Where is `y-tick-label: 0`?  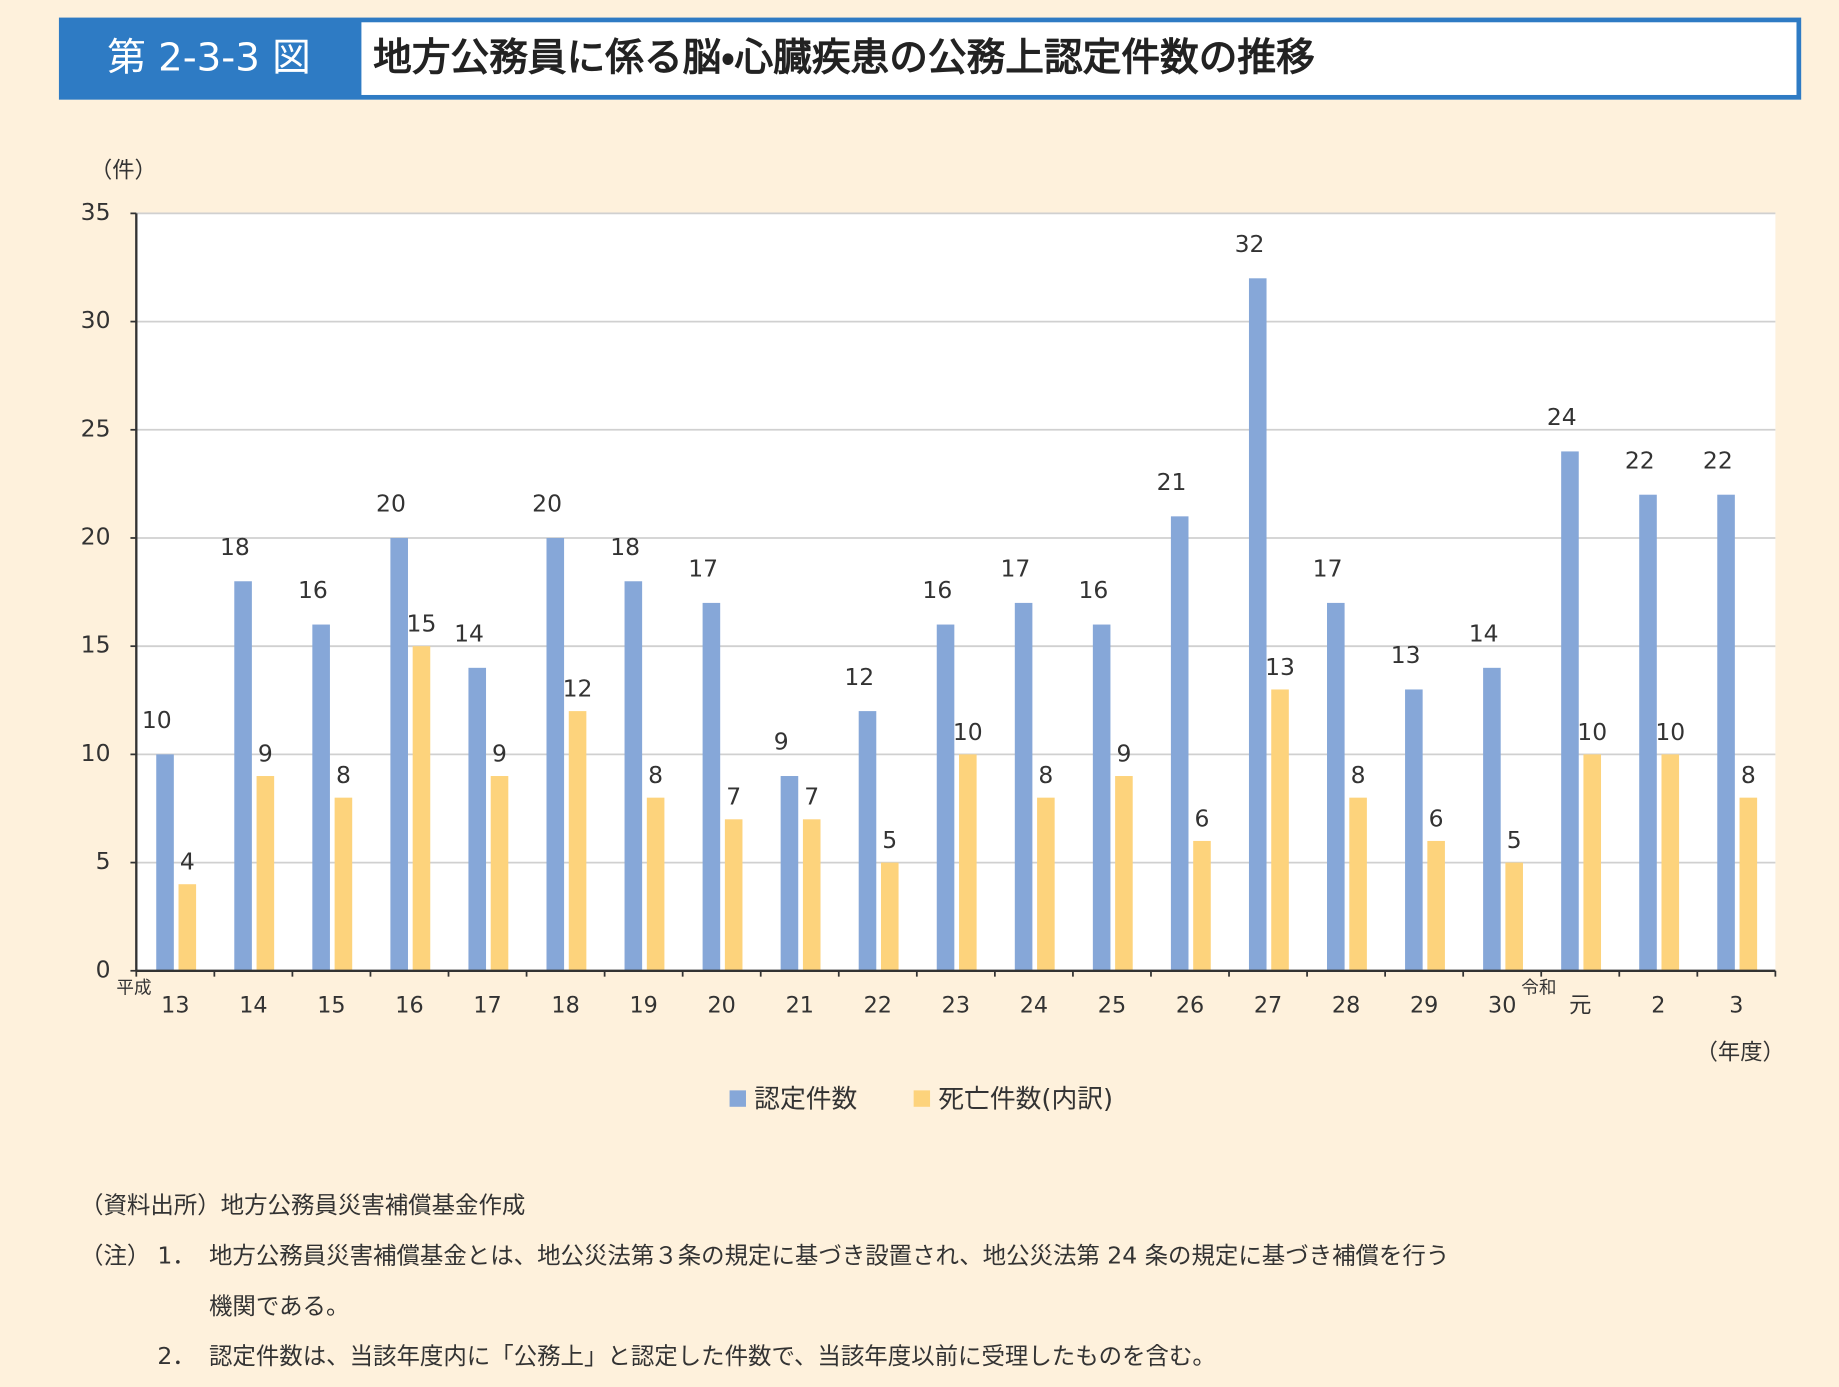 y-tick-label: 0 is located at coordinates (103, 969).